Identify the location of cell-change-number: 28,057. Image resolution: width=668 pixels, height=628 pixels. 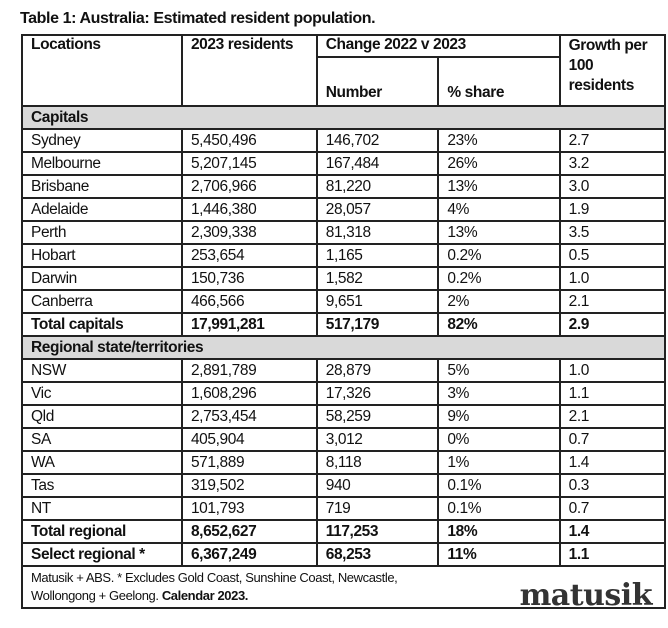
(377, 209).